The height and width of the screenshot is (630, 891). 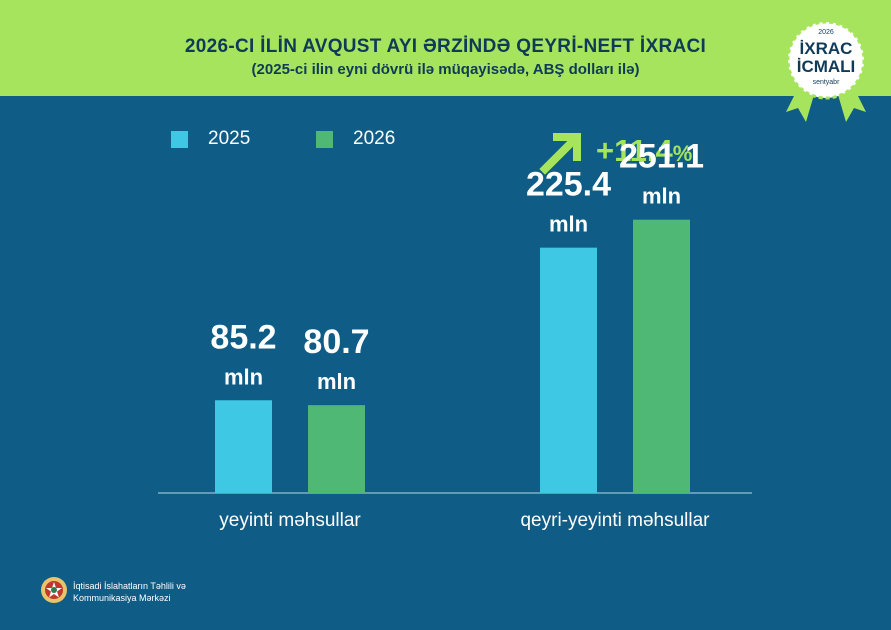 I want to click on data-label-value: 251.1, so click(x=661, y=157).